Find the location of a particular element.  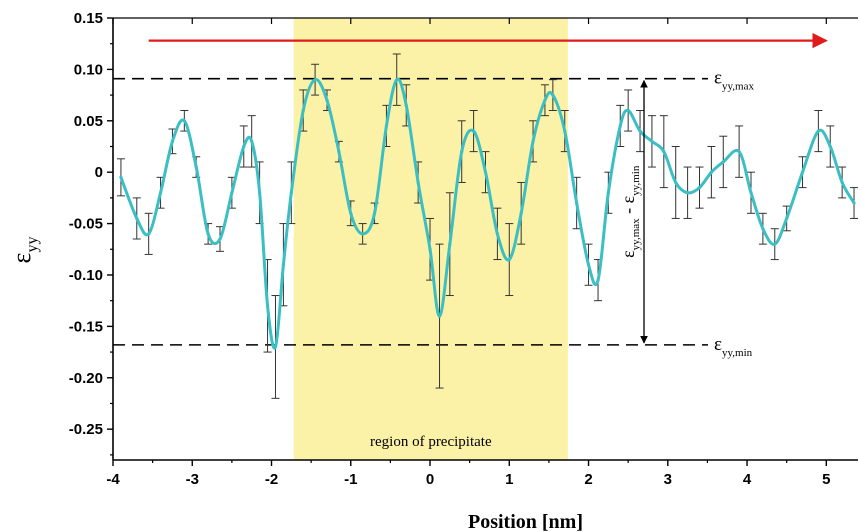

y-tick-label: 0.15 is located at coordinates (88, 18).